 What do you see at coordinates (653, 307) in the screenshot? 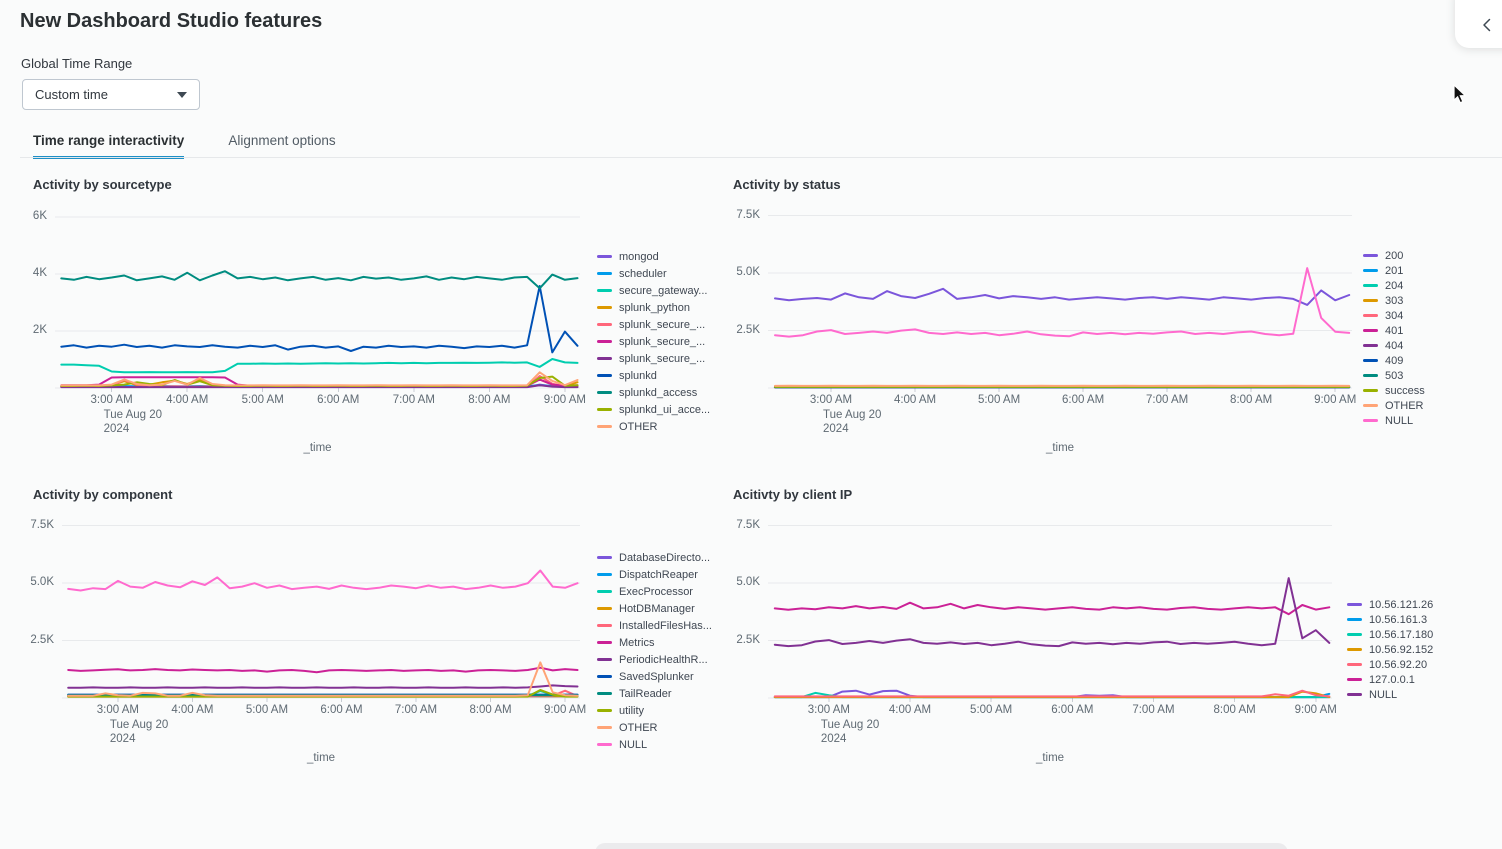
I see `legend-item: splunk_python` at bounding box center [653, 307].